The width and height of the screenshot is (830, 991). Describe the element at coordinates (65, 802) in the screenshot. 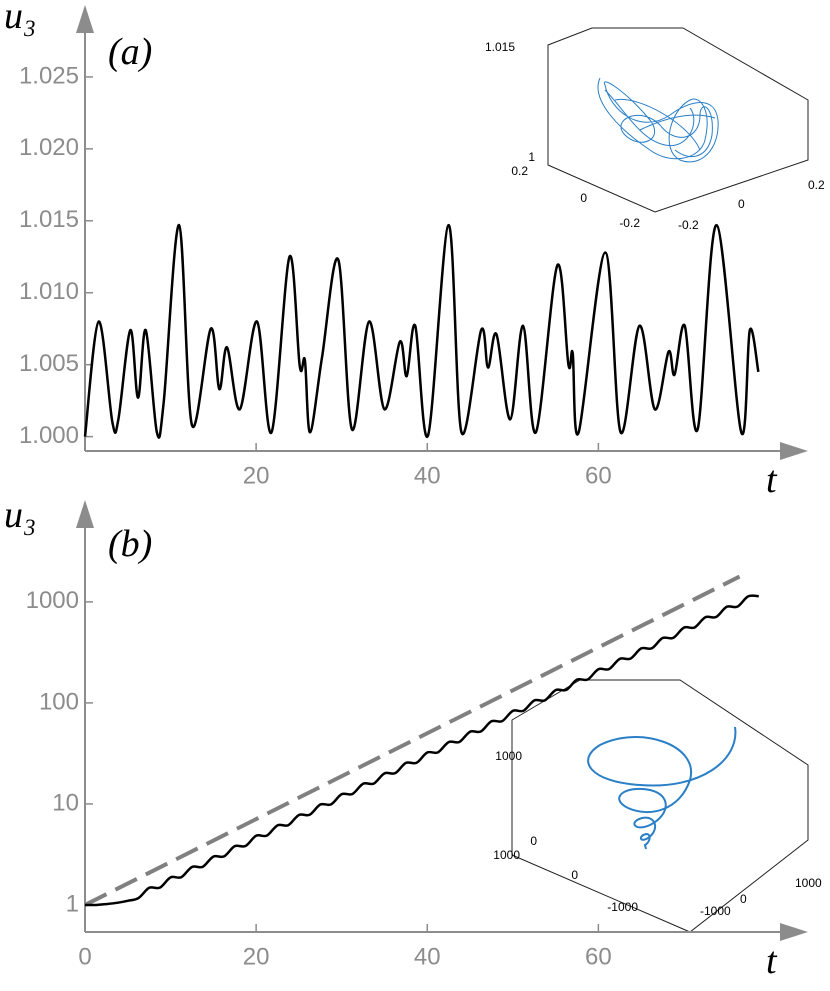

I see `y-tick-label: 10` at that location.